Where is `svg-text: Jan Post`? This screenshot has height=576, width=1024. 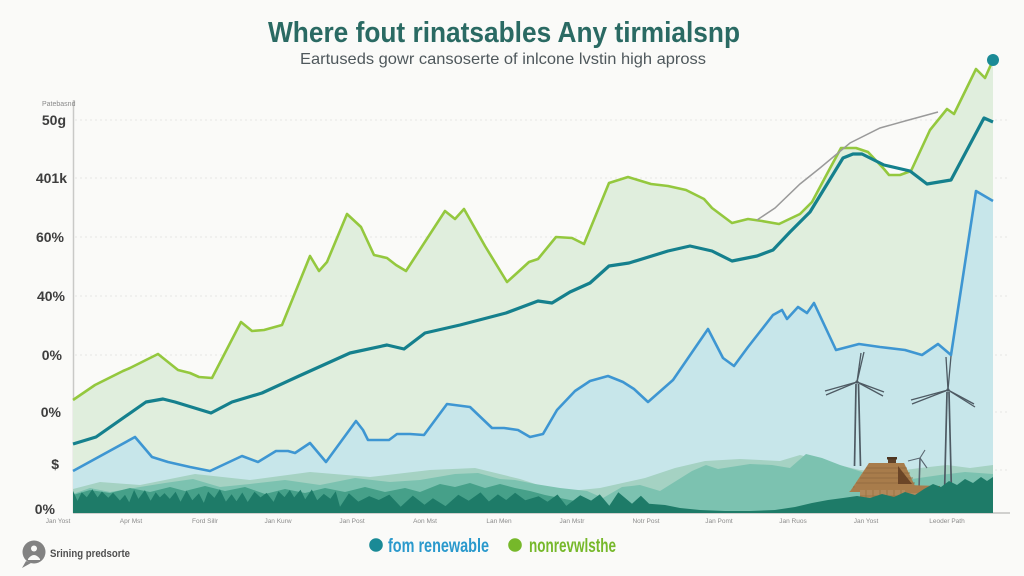 svg-text: Jan Post is located at coordinates (351, 521).